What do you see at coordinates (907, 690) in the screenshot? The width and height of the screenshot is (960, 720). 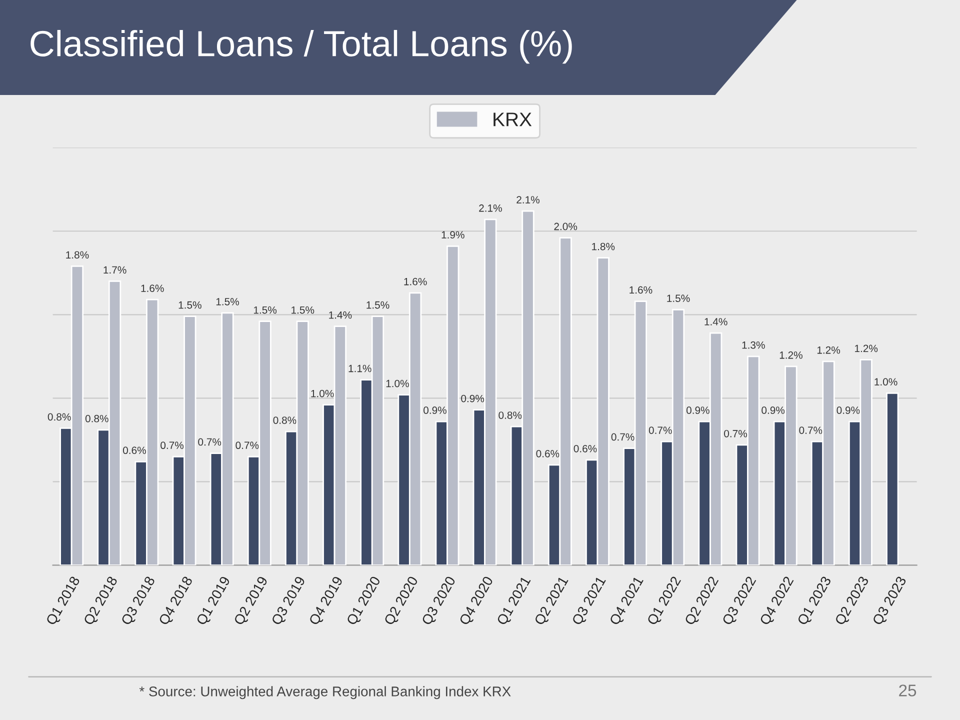 I see `text: 25` at bounding box center [907, 690].